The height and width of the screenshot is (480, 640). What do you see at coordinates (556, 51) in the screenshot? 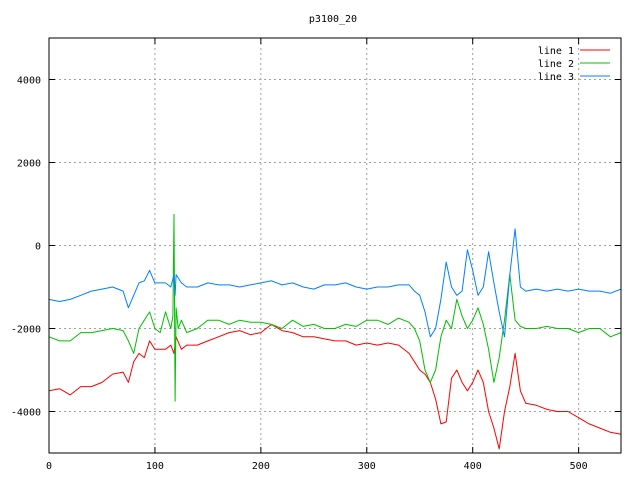
I see `legend-label: line 1` at bounding box center [556, 51].